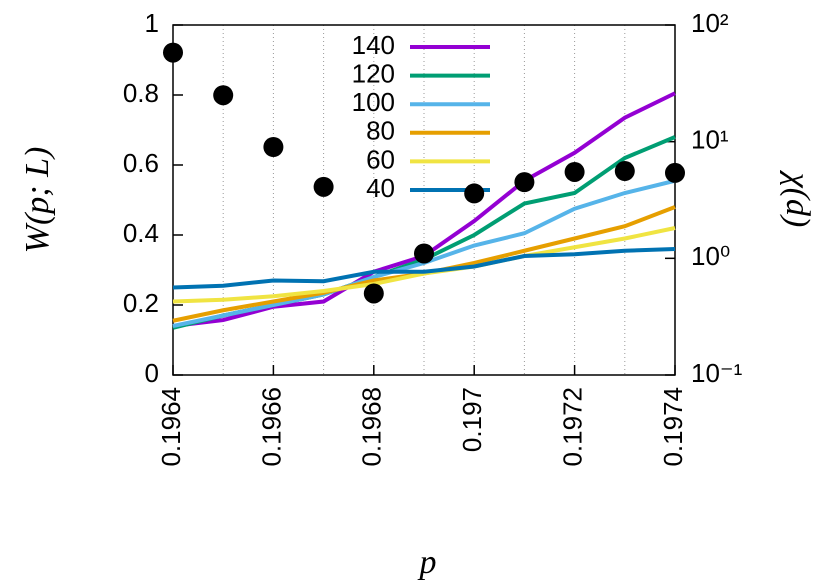 The image size is (830, 587). Describe the element at coordinates (141, 93) in the screenshot. I see `y-tick-label: 0.8` at that location.